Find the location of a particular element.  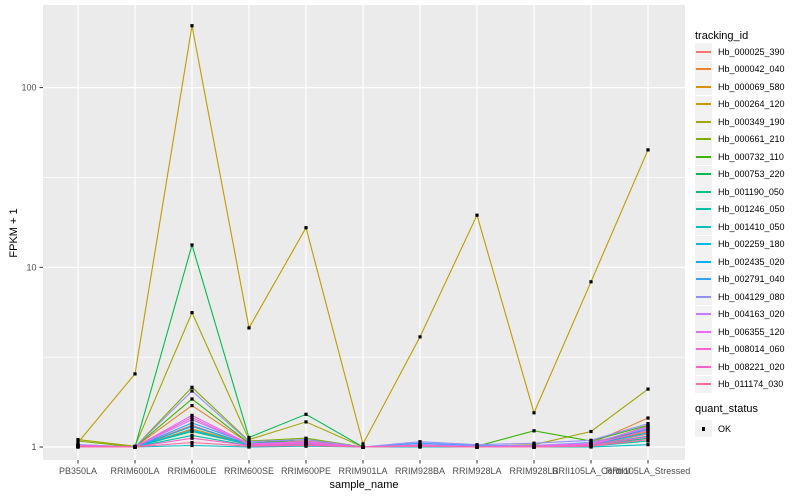

legend-item-label: Hb_002259_180 is located at coordinates (751, 244).